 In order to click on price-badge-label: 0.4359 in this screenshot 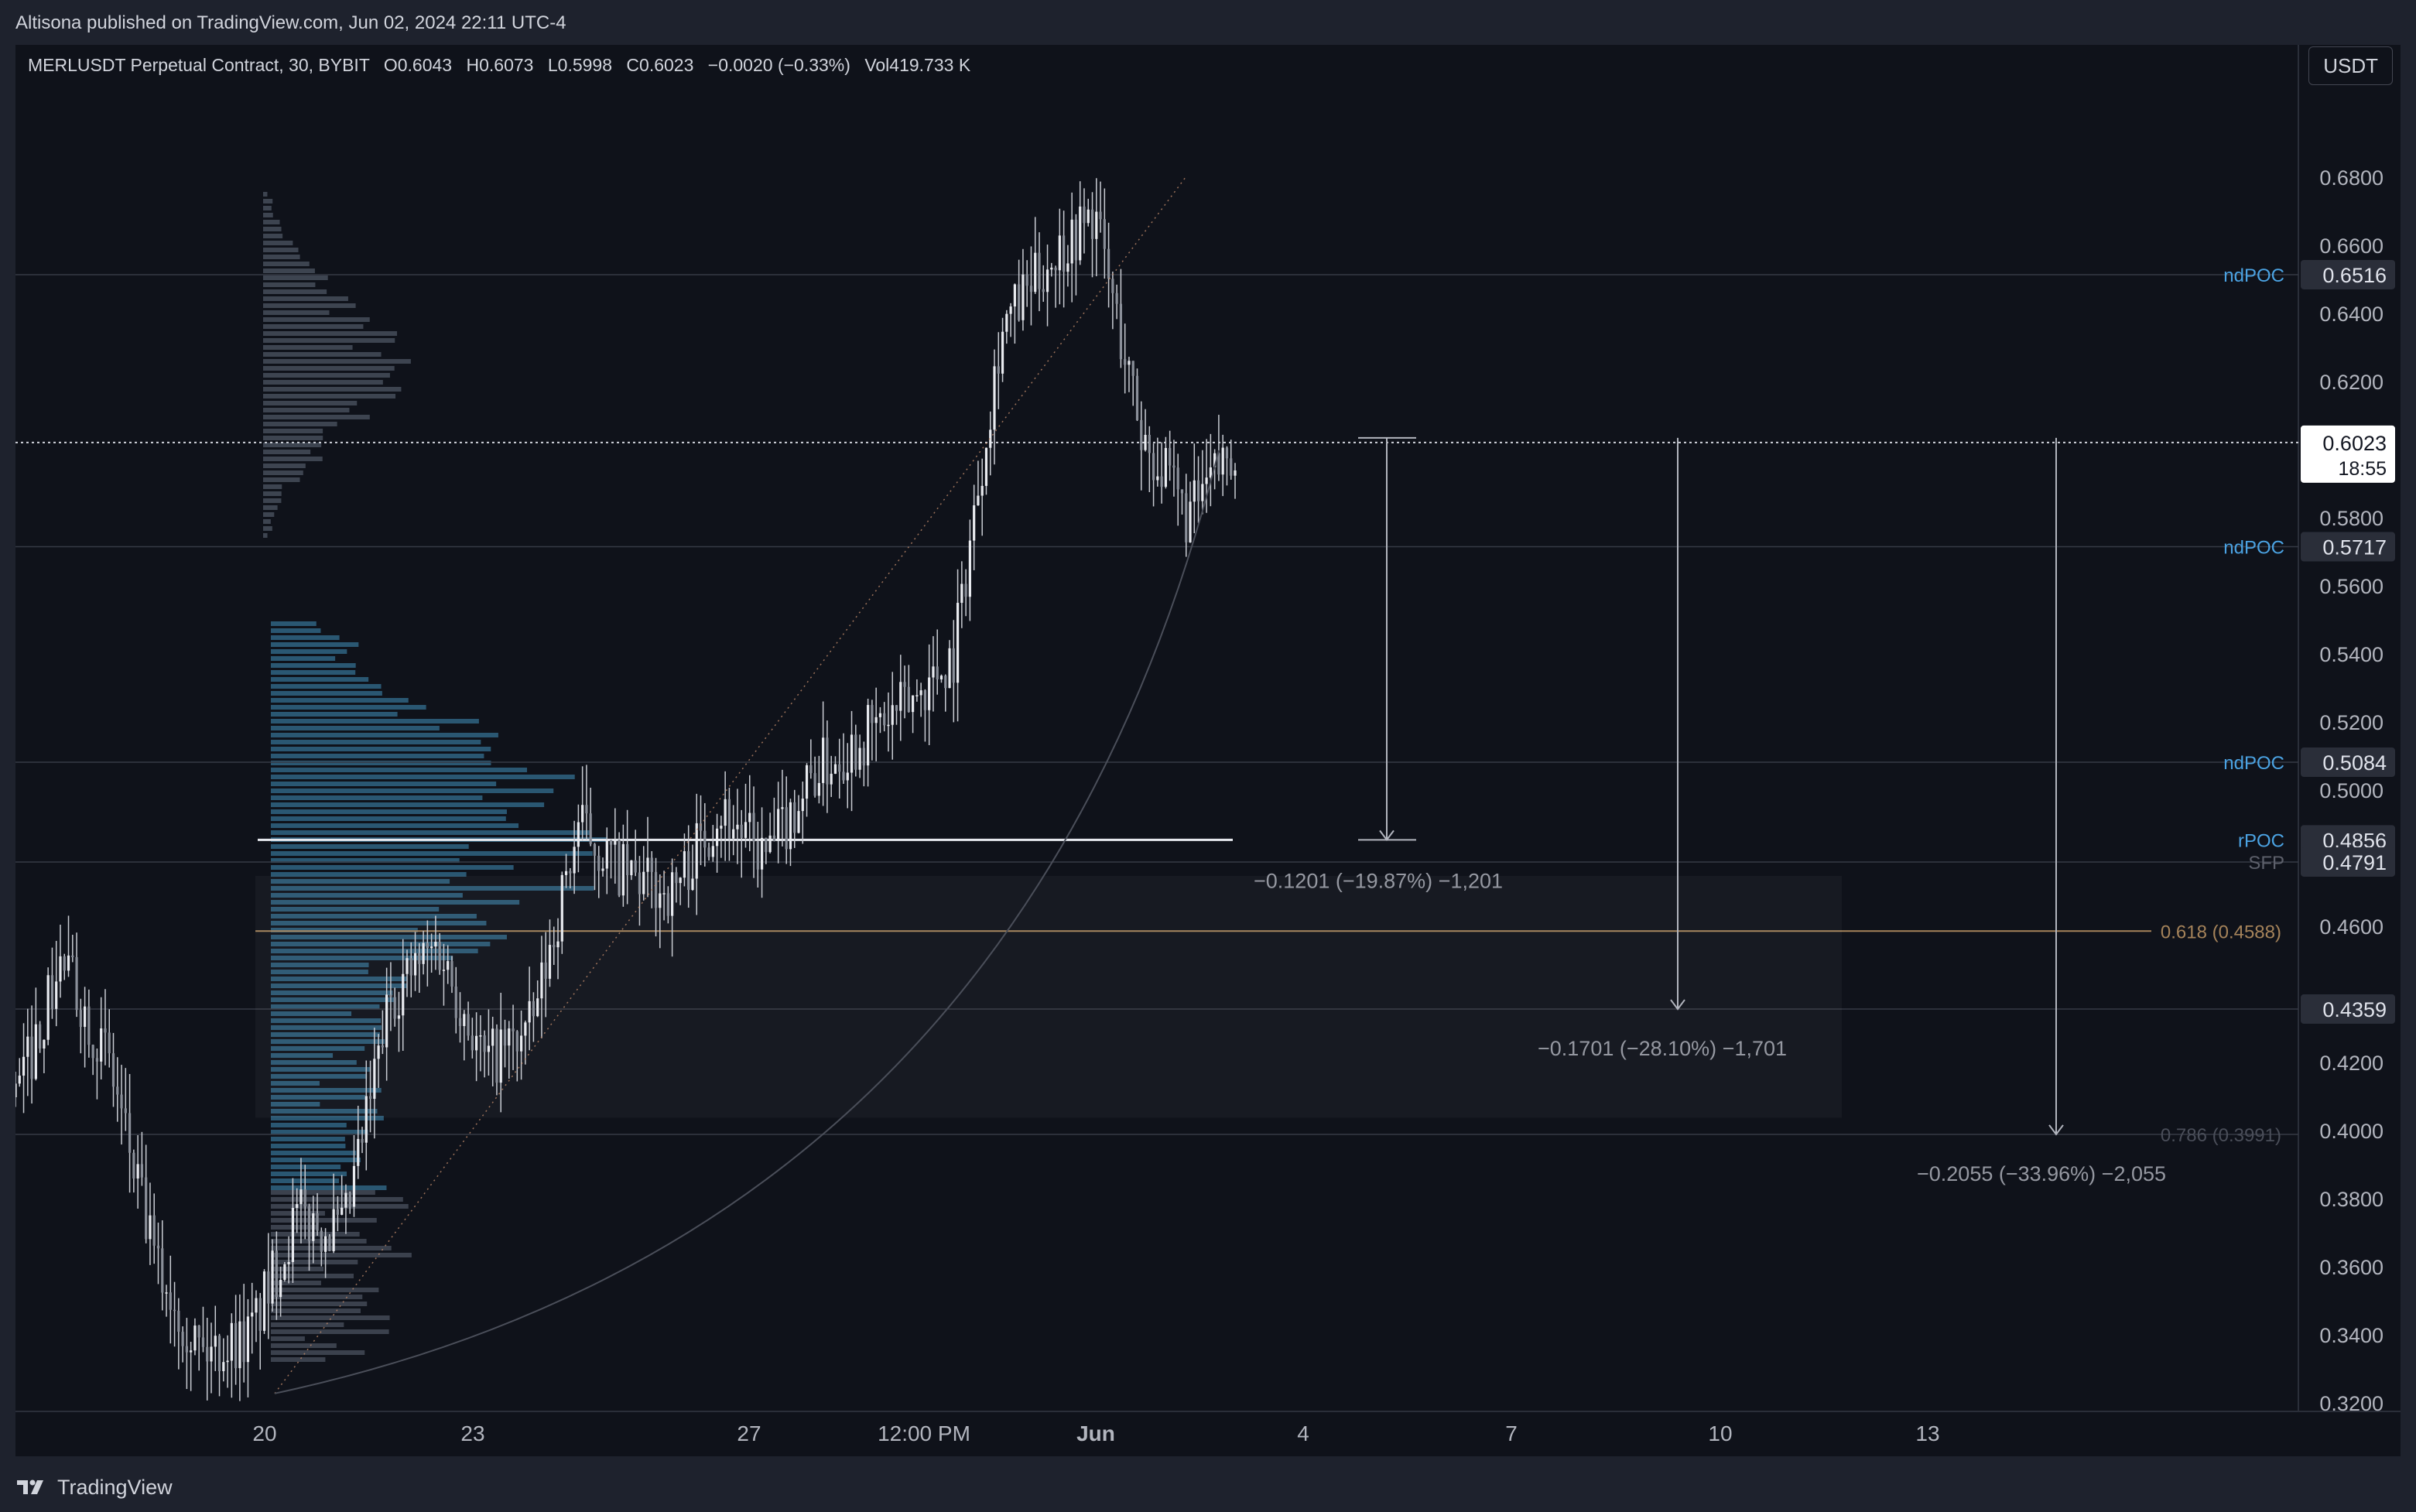, I will do `click(2354, 1010)`.